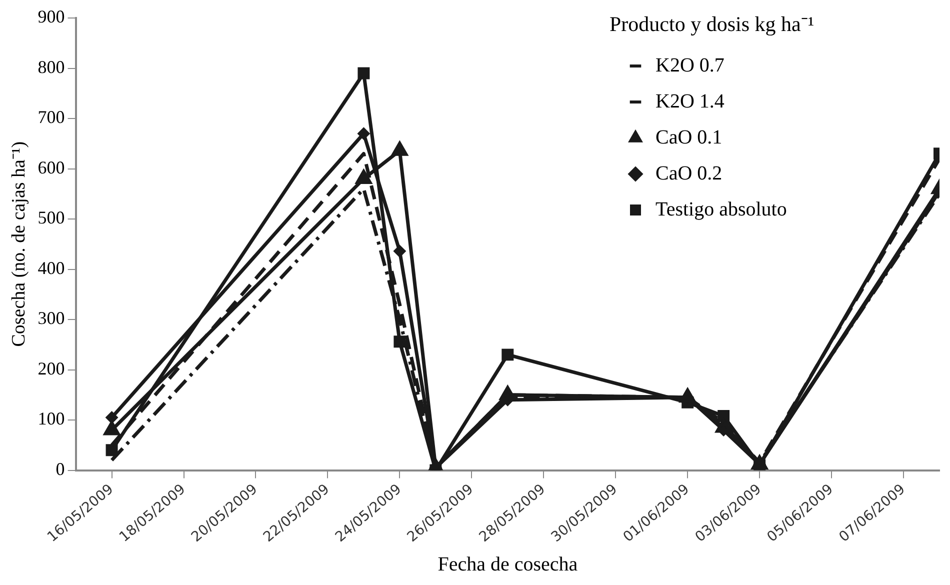 The height and width of the screenshot is (585, 950). I want to click on y-tick-label: 600, so click(51, 167).